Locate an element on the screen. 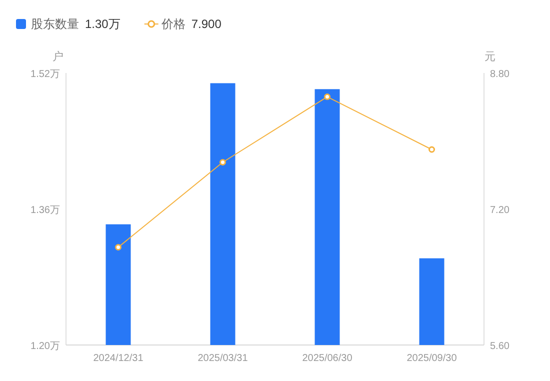 The image size is (550, 381). x-tick-label: 2025/09/30 is located at coordinates (432, 358).